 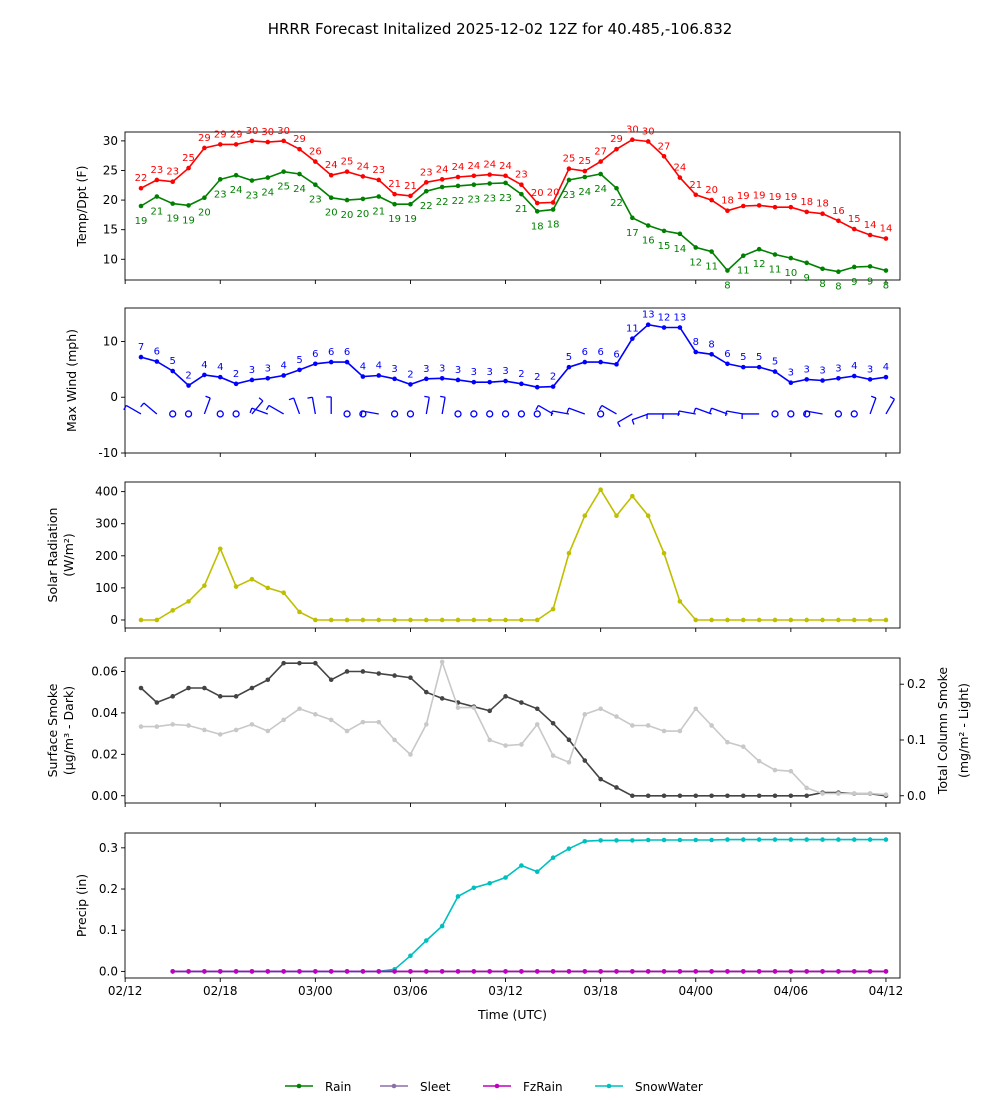 I want to click on data-label: 5, so click(x=775, y=362).